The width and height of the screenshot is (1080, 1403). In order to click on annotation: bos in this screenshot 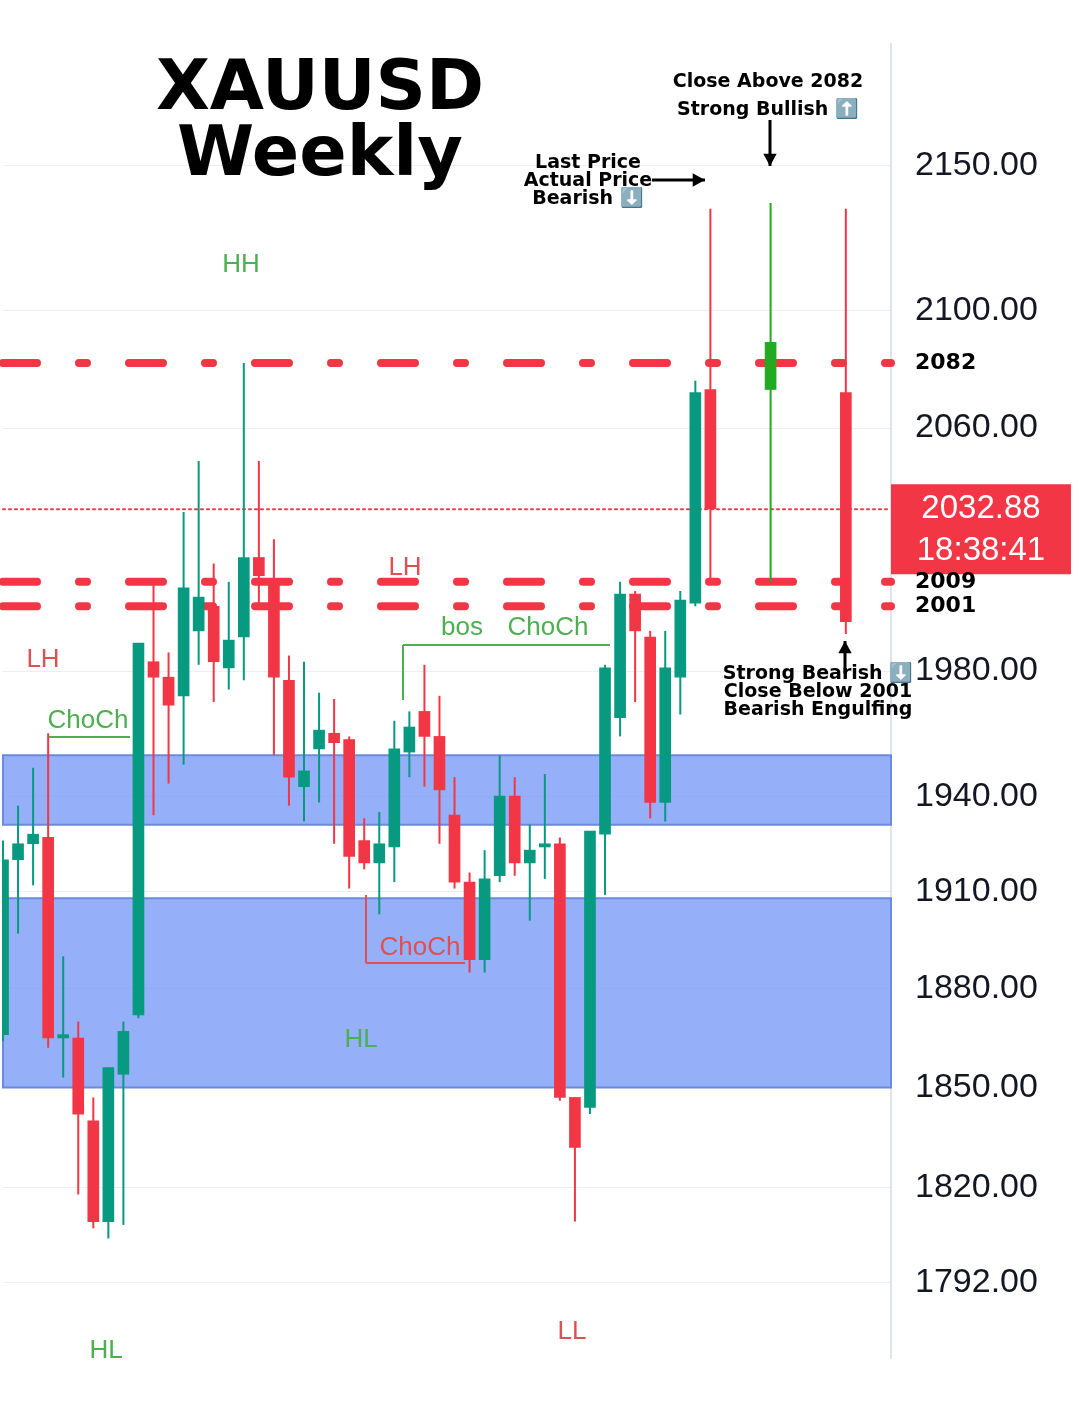, I will do `click(462, 626)`.